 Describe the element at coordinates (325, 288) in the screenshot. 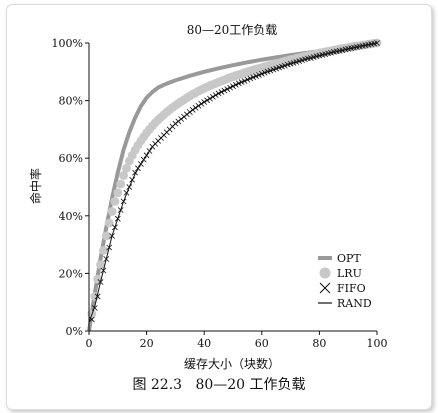

I see `legend-fifo-swatch` at that location.